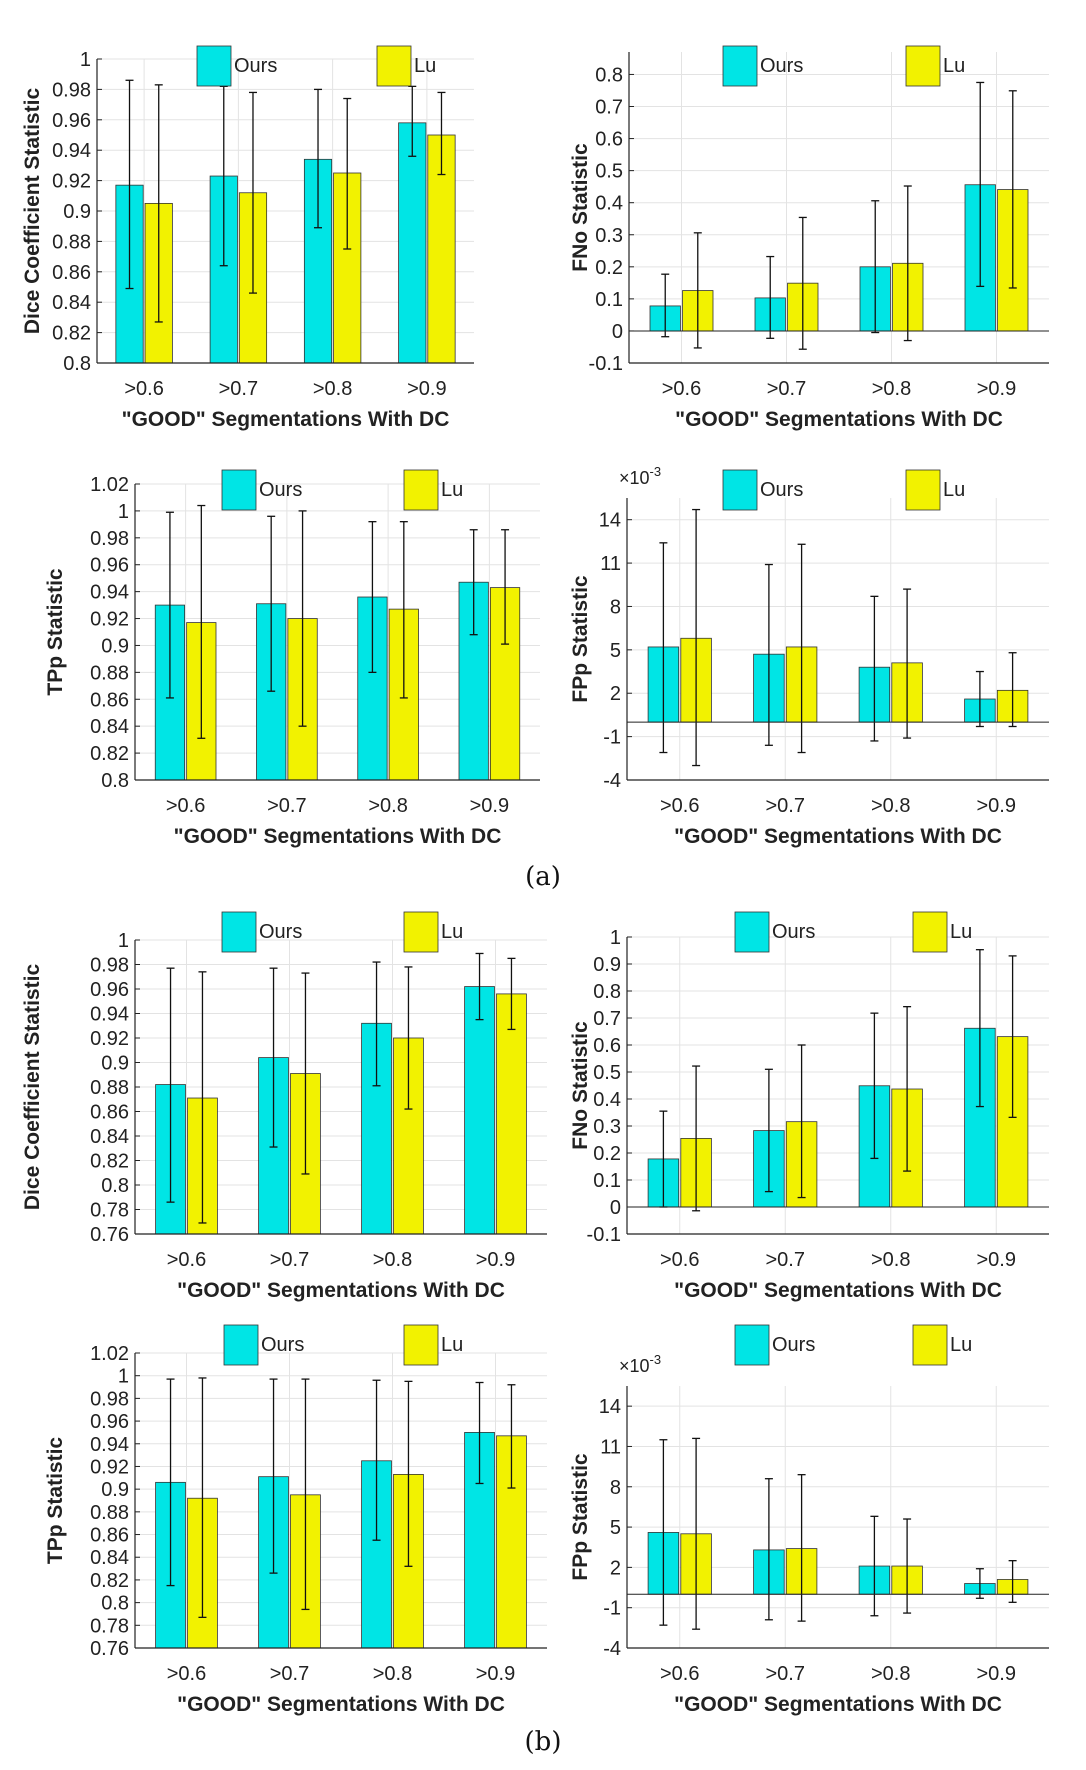 This screenshot has height=1770, width=1086. I want to click on y-tick-label: 0.6, so click(609, 140).